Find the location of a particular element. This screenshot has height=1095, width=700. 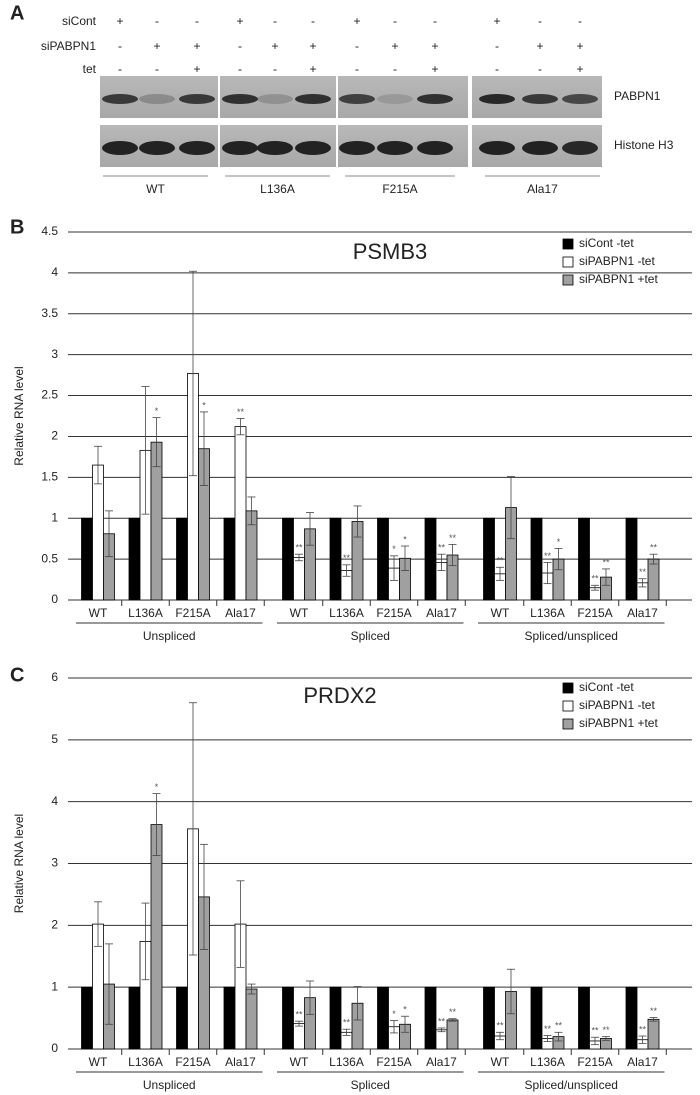

group-label: Unspliced is located at coordinates (169, 1085).